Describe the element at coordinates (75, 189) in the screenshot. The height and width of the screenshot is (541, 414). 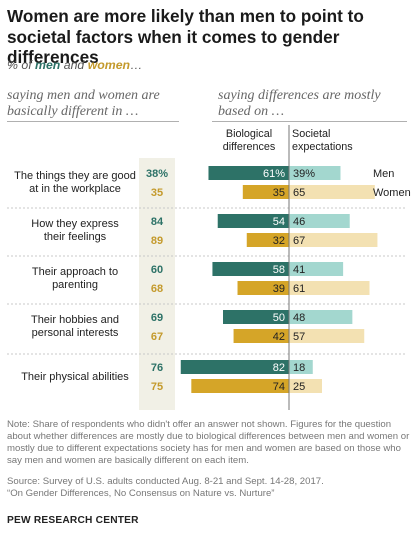
I see `category-label: at in the workplace` at that location.